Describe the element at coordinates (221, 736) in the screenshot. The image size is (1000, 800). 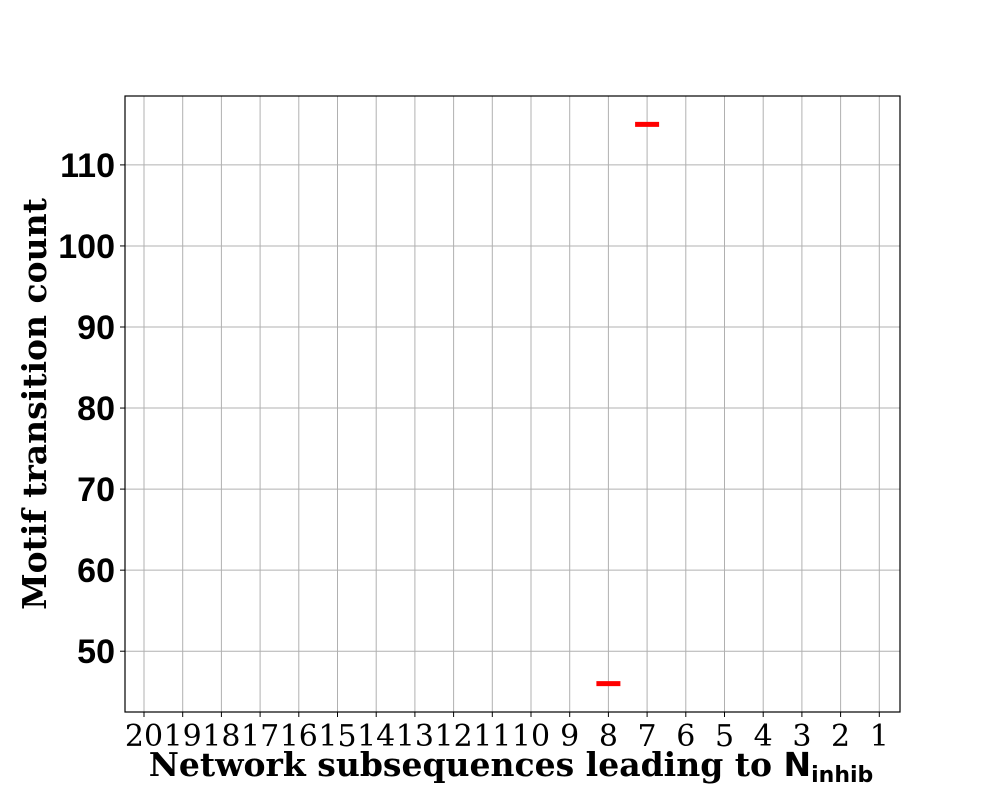
I see `x-tick-label: 18` at that location.